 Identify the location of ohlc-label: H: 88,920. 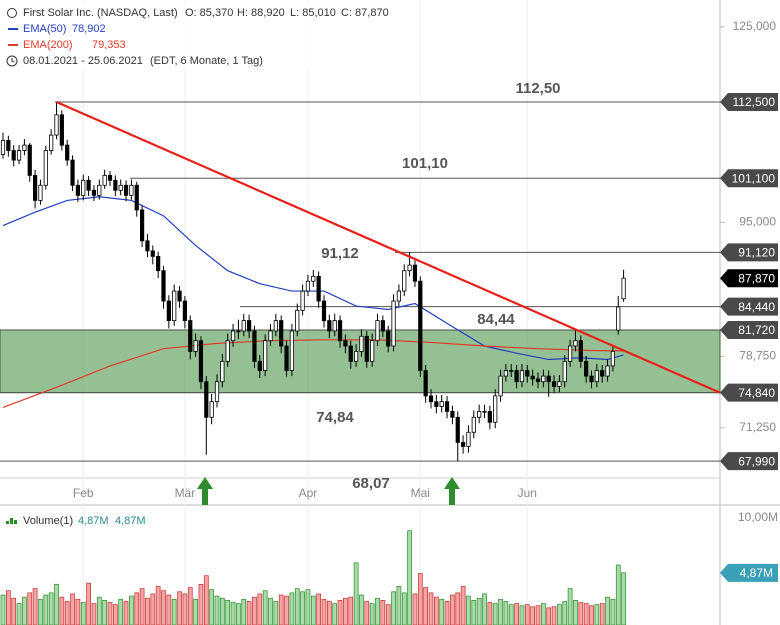
(261, 13).